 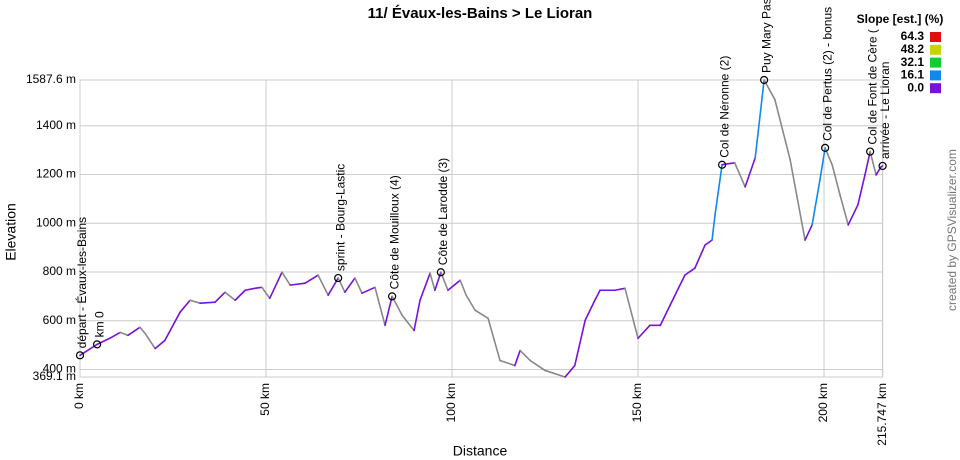 I want to click on x-tick-label: 50 km, so click(x=265, y=399).